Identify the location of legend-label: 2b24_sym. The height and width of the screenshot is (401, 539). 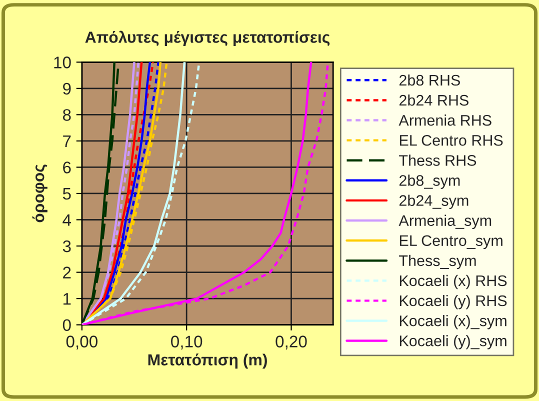
(433, 201).